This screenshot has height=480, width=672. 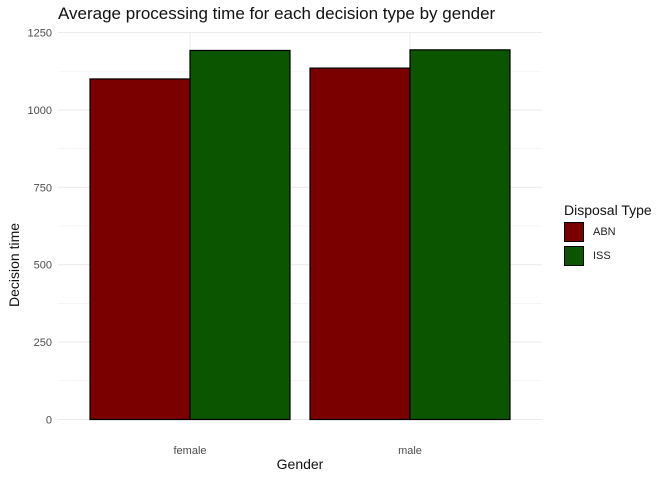 What do you see at coordinates (410, 451) in the screenshot?
I see `x-tick-label: male` at bounding box center [410, 451].